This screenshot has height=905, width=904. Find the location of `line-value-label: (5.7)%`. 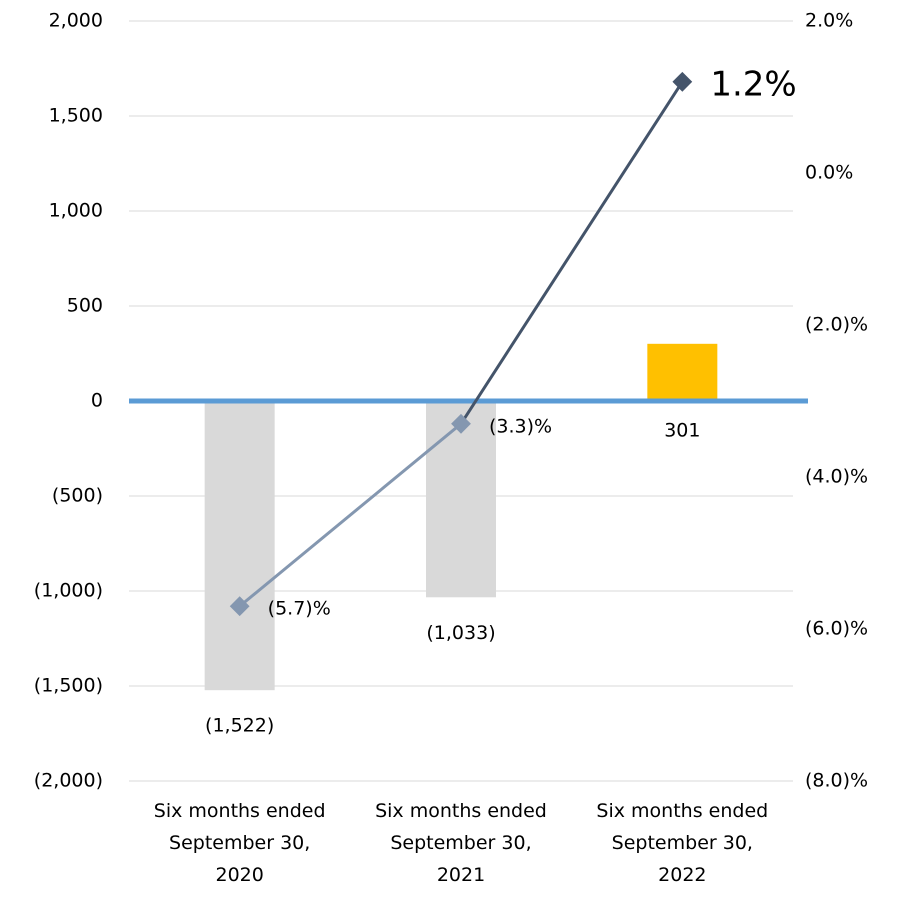

line-value-label: (5.7)% is located at coordinates (299, 609).